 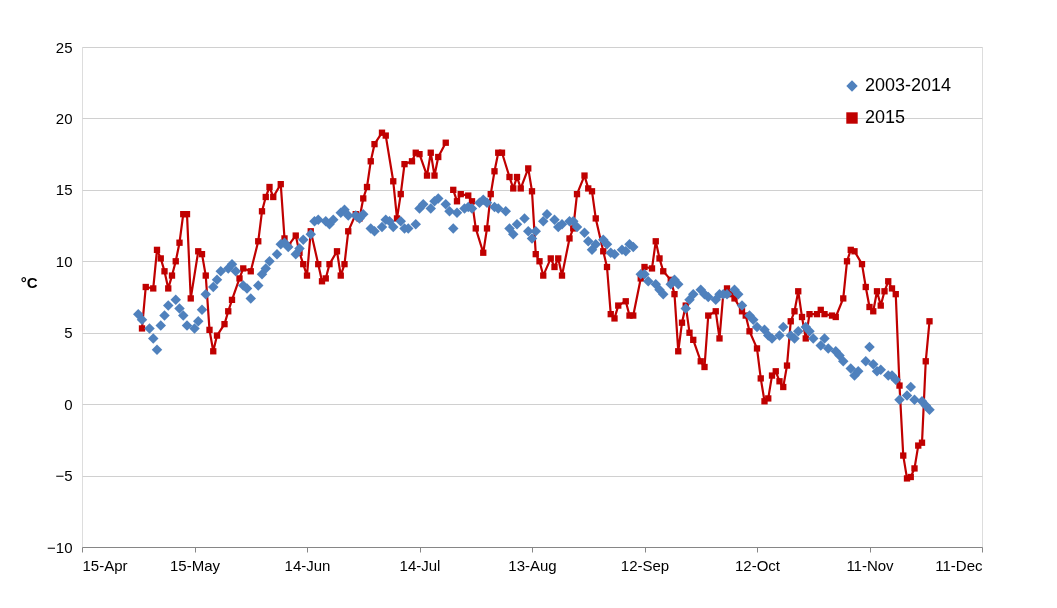 I want to click on x-tick-label: 13-Aug, so click(x=532, y=565).